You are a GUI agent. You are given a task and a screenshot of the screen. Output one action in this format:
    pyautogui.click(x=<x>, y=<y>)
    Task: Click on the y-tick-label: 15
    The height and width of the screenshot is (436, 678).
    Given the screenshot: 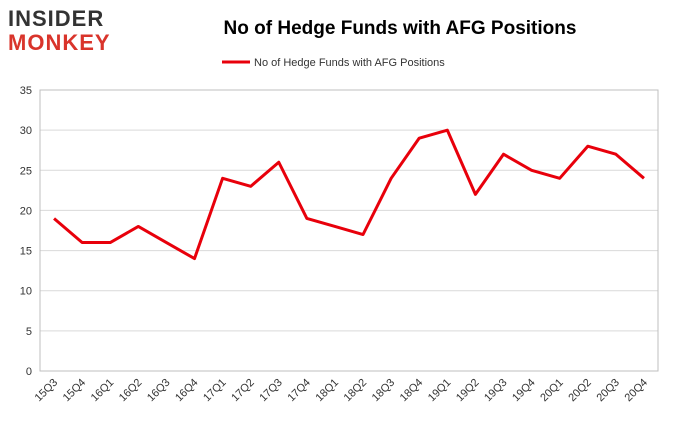 What is the action you would take?
    pyautogui.click(x=26, y=252)
    